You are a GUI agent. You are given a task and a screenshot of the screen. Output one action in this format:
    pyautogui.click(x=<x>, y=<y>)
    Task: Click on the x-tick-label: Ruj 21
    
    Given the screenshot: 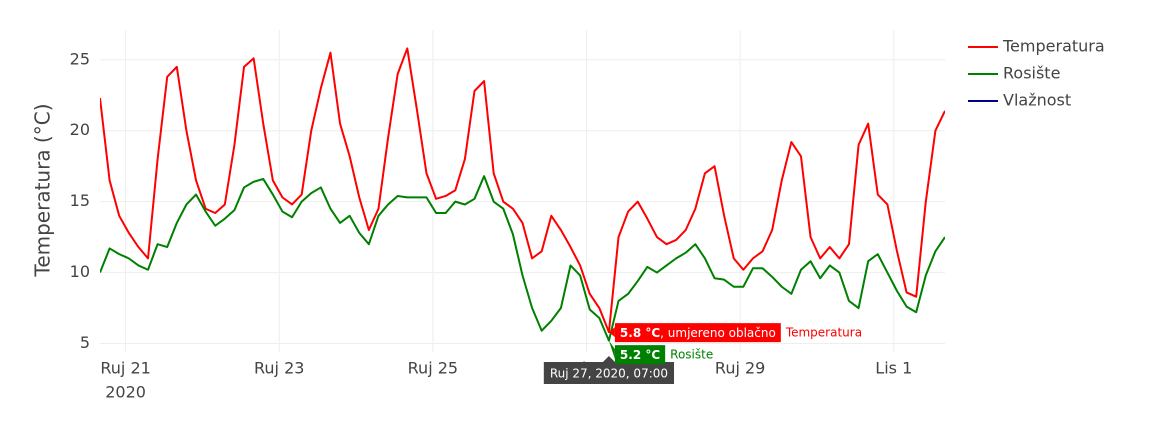 What is the action you would take?
    pyautogui.click(x=125, y=368)
    